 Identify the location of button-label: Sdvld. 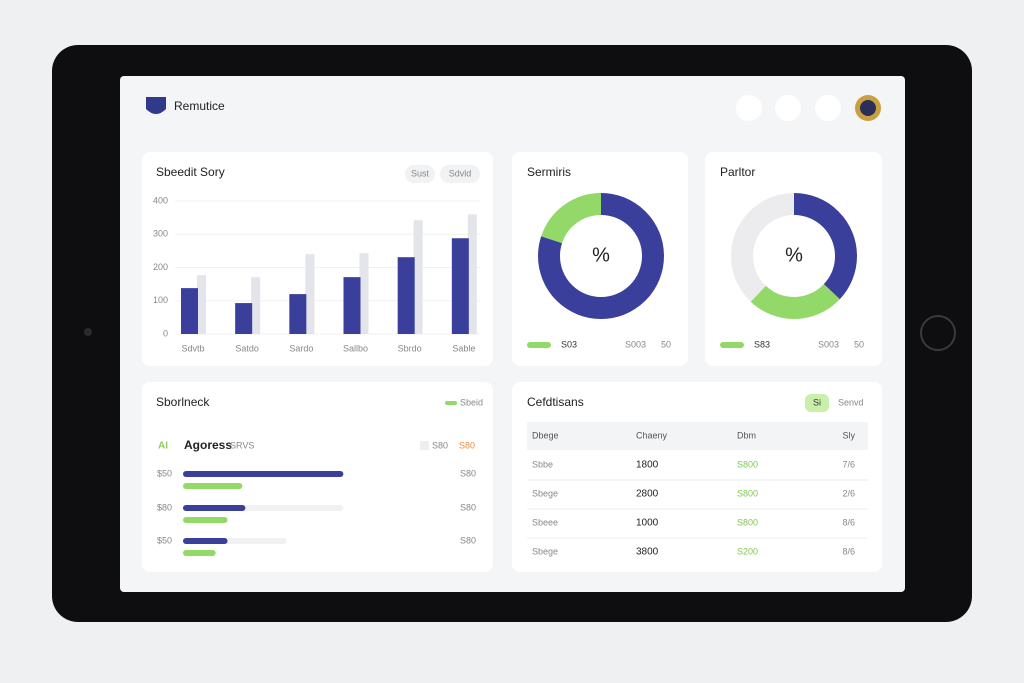
(460, 173).